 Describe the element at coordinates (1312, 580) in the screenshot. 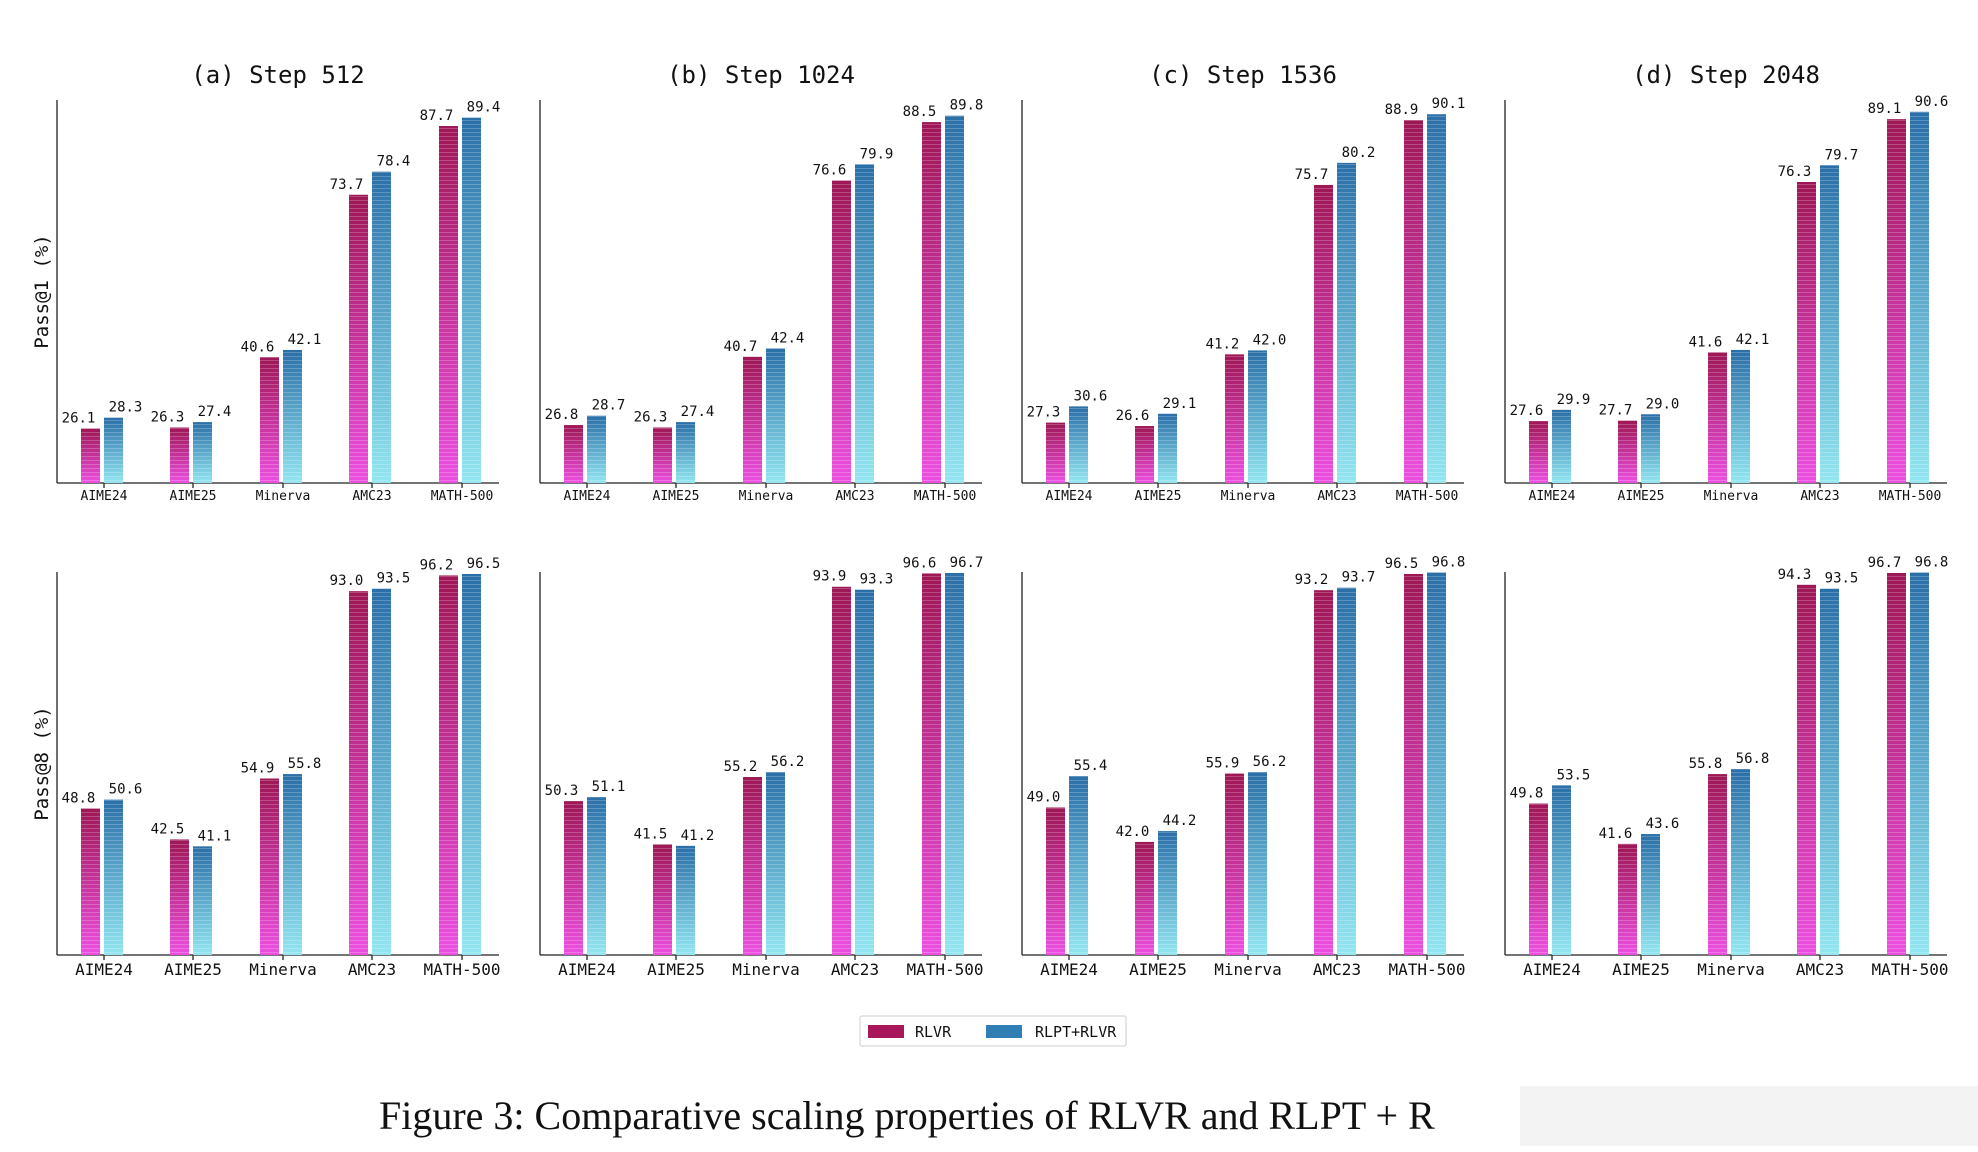

I see `data-label: 93.2` at that location.